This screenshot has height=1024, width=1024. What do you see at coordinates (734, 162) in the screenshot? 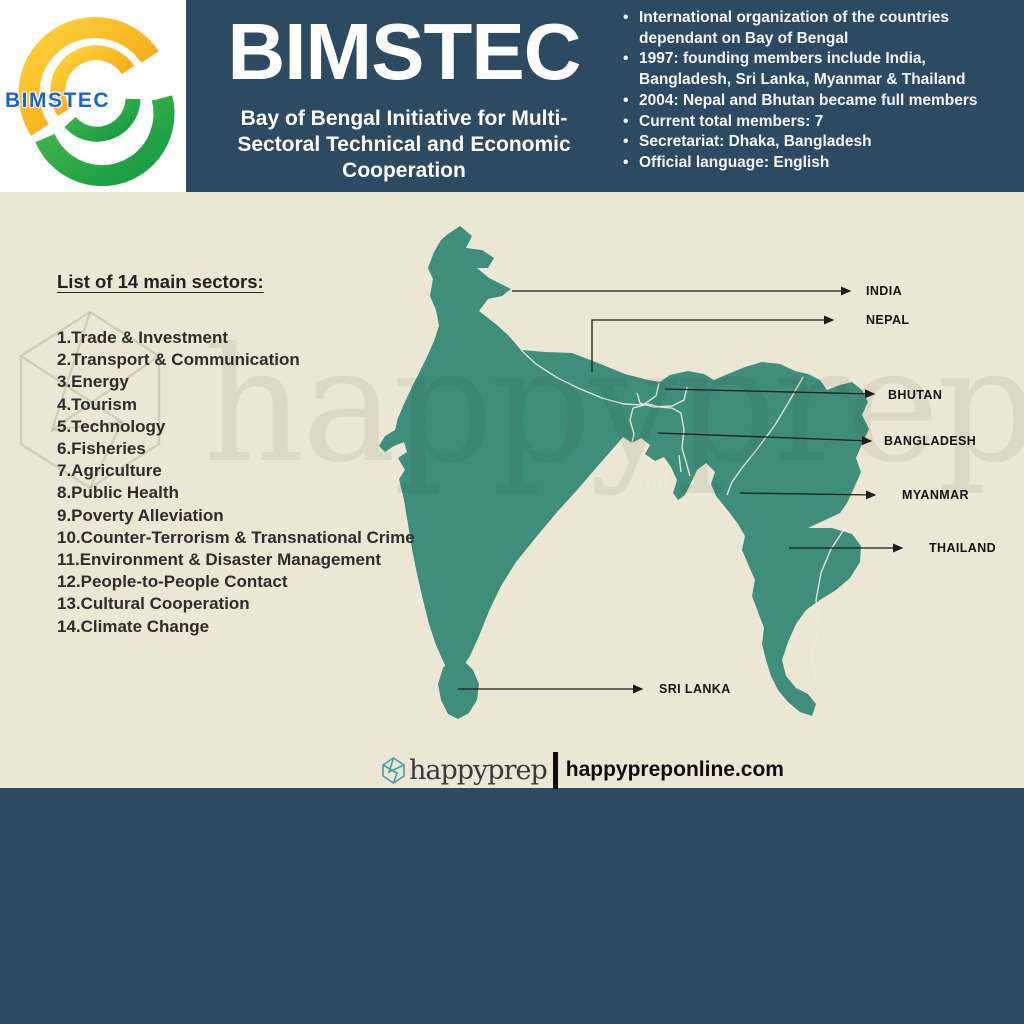
I see `fact-line: Official language: English` at bounding box center [734, 162].